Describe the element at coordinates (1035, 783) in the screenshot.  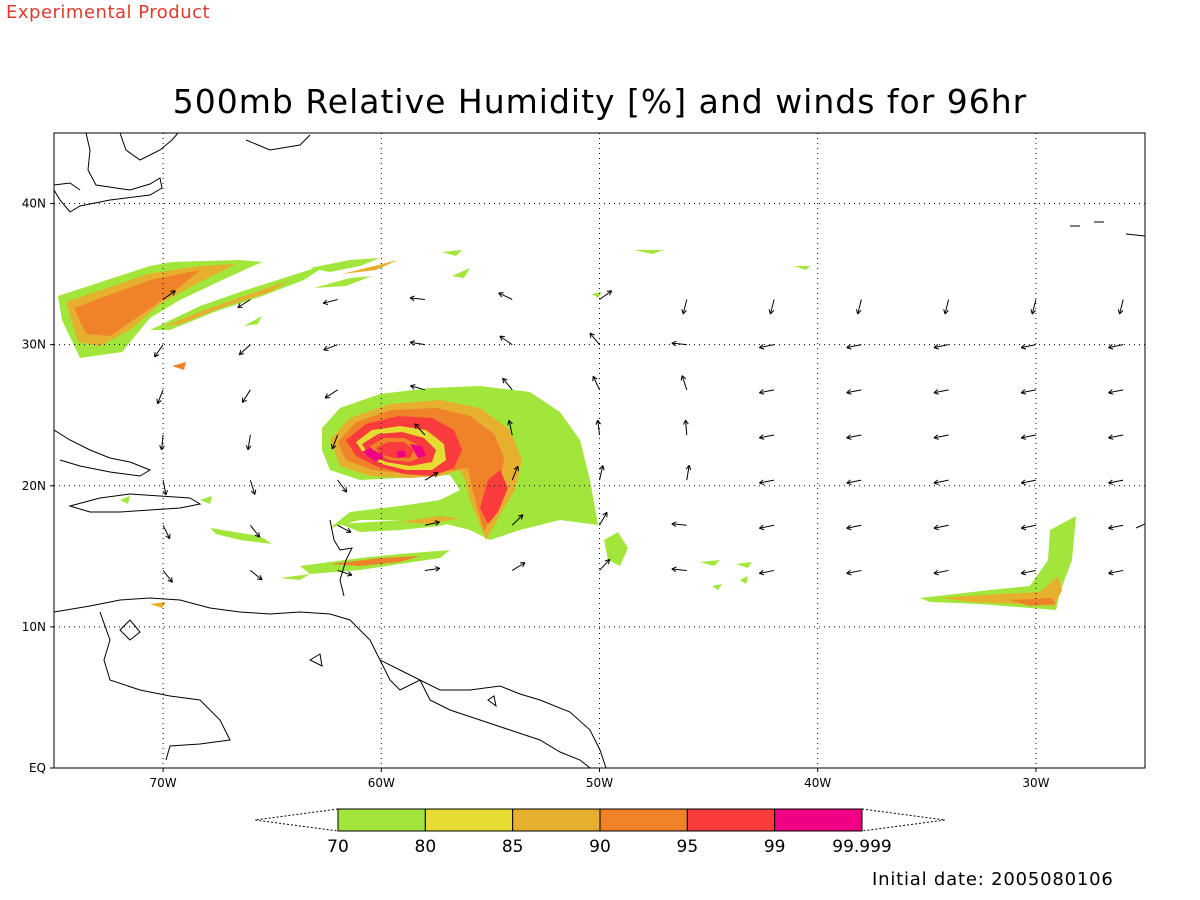
I see `lon-tick-label: 30W` at that location.